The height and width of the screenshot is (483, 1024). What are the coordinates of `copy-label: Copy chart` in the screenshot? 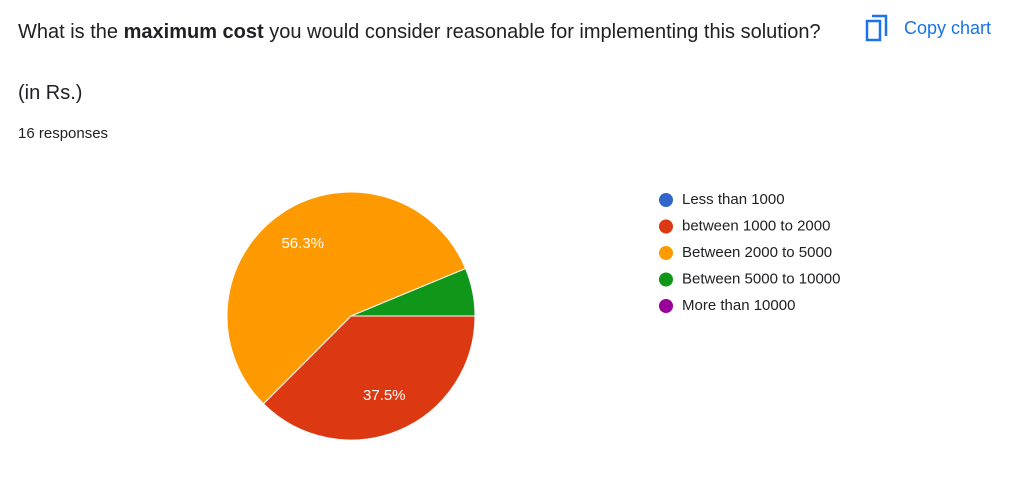 It's located at (948, 27).